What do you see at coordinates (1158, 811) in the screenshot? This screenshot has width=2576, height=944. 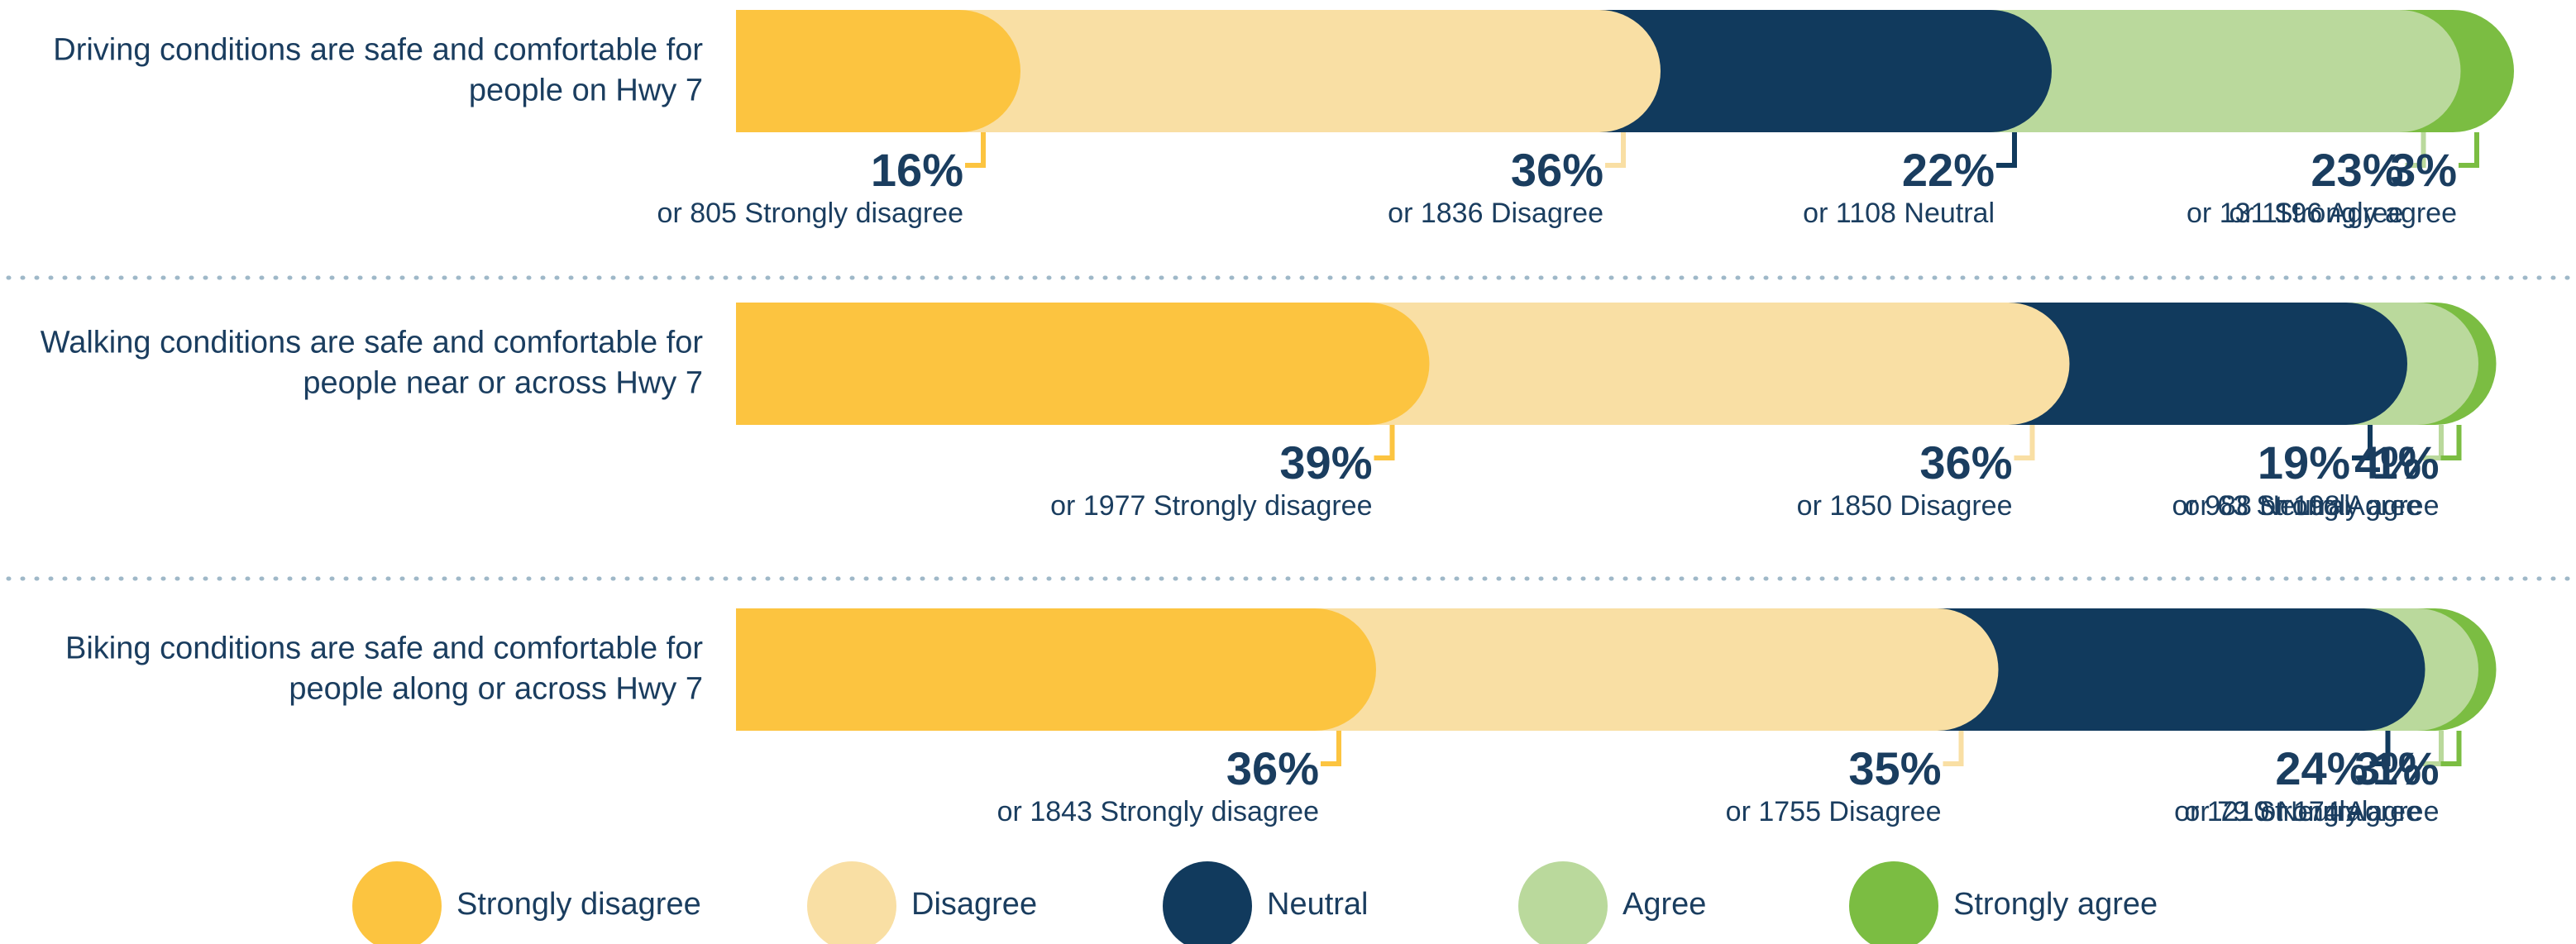 I see `count-label: or 1843 Strongly disagree` at bounding box center [1158, 811].